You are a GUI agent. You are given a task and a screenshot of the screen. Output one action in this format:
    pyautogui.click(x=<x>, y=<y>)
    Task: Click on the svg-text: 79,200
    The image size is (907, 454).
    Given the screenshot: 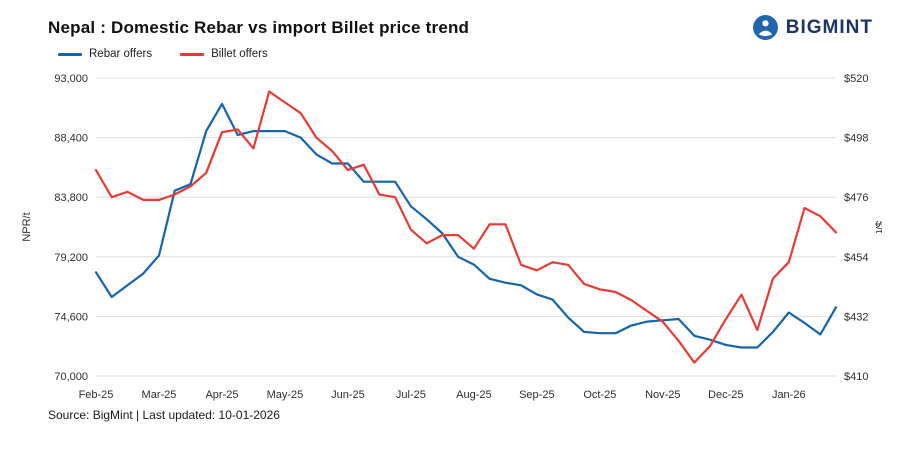 What is the action you would take?
    pyautogui.click(x=71, y=258)
    